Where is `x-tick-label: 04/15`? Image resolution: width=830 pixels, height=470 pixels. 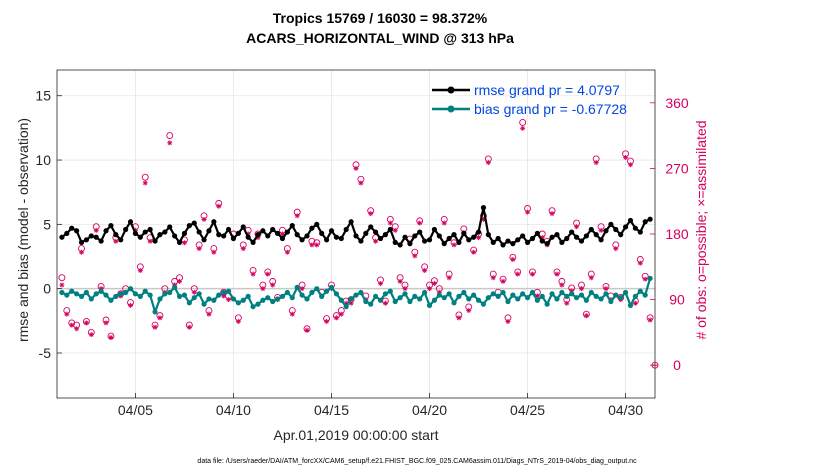
x-tick-label: 04/15 is located at coordinates (331, 410).